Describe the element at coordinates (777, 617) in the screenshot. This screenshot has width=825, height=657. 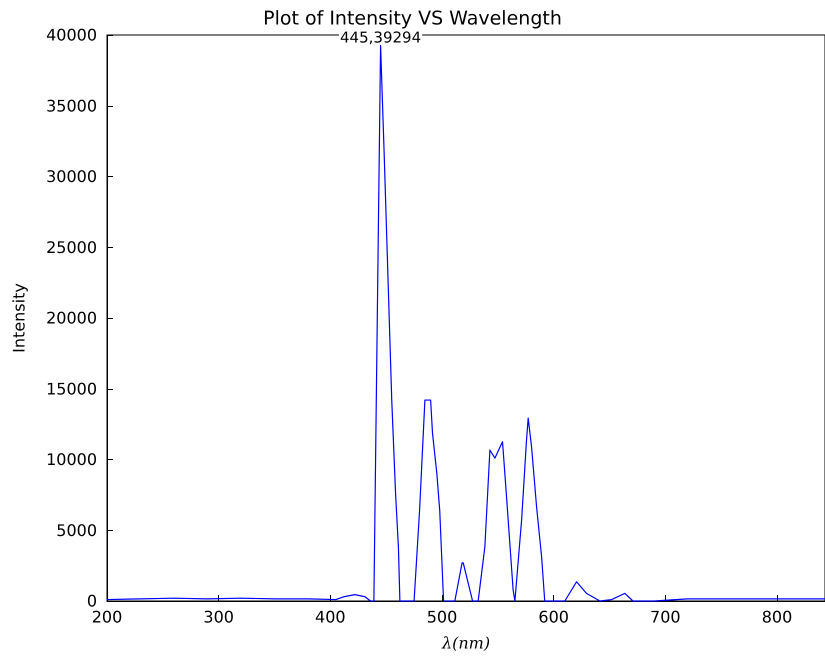
I see `x-tick-label: 800` at that location.